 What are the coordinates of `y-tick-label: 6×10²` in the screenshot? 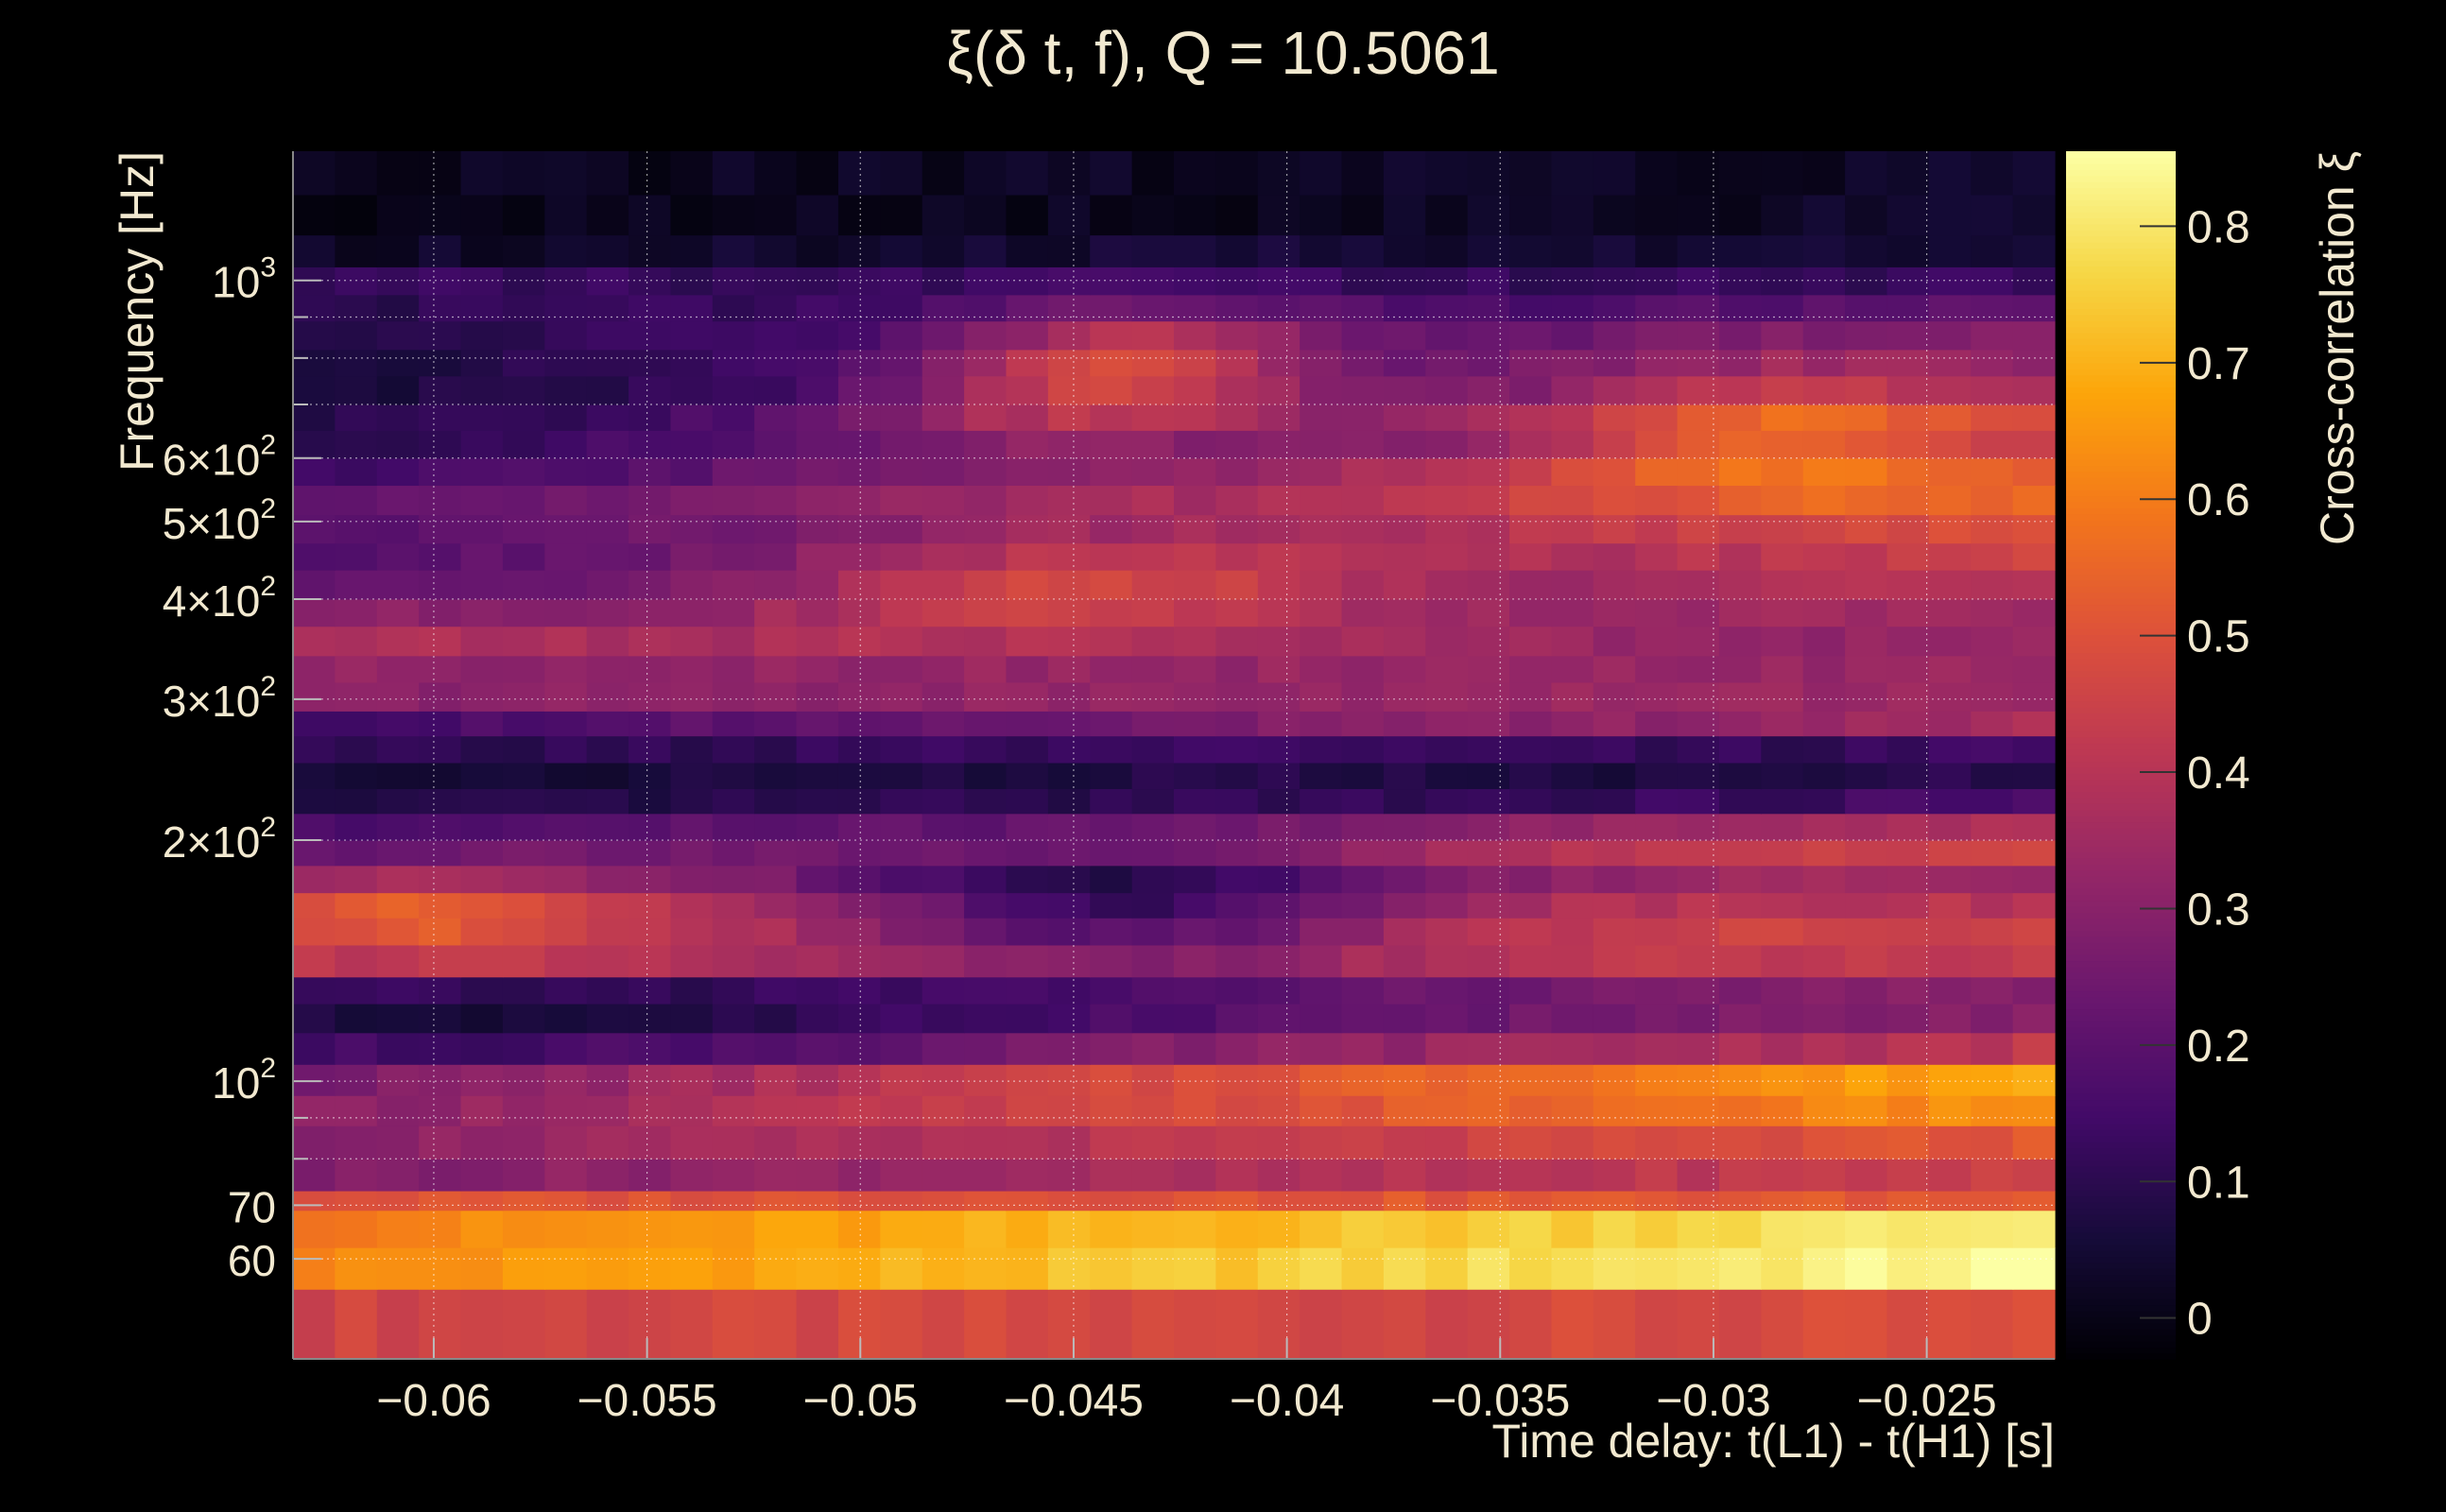 It's located at (219, 457).